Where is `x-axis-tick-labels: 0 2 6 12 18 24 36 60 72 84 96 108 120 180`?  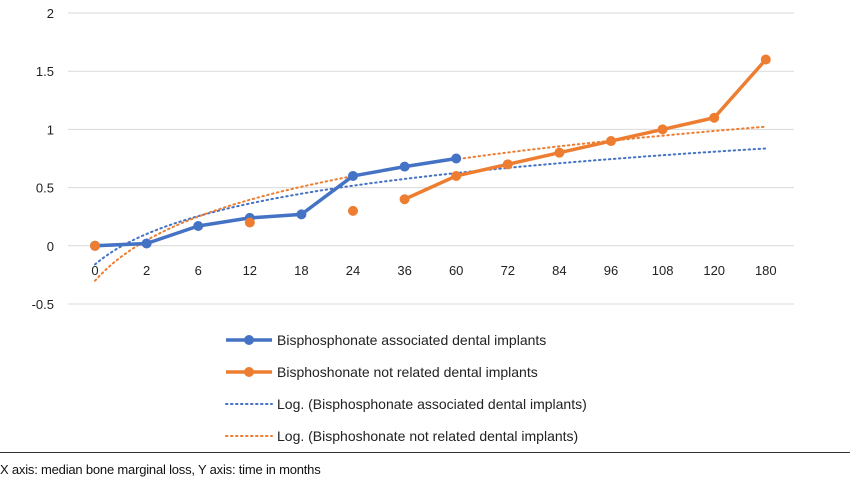 x-axis-tick-labels: 0 2 6 12 18 24 36 60 72 84 96 108 120 180 is located at coordinates (433, 270).